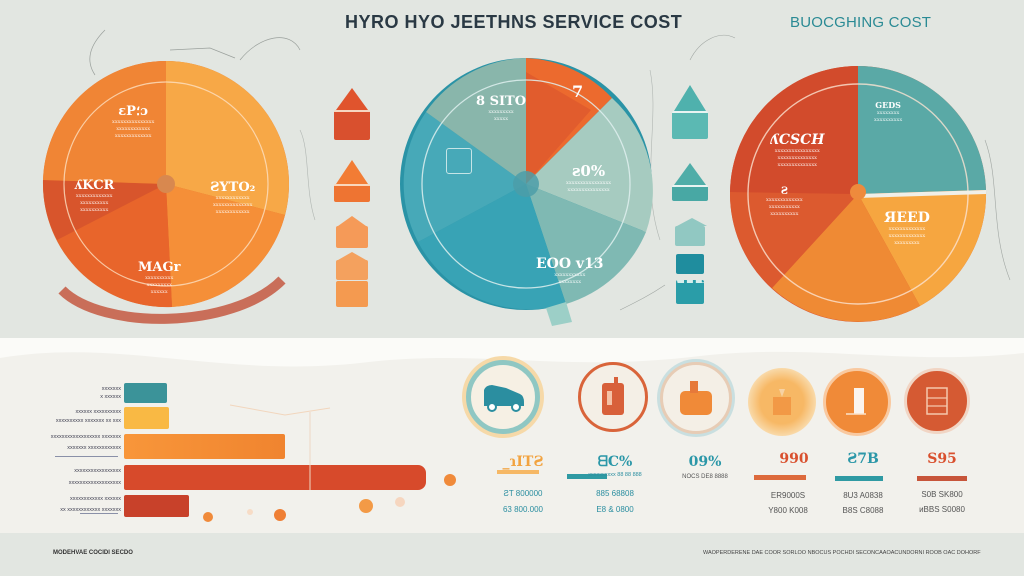 This screenshot has height=576, width=1024. What do you see at coordinates (354, 294) in the screenshot?
I see `wings-icon` at bounding box center [354, 294].